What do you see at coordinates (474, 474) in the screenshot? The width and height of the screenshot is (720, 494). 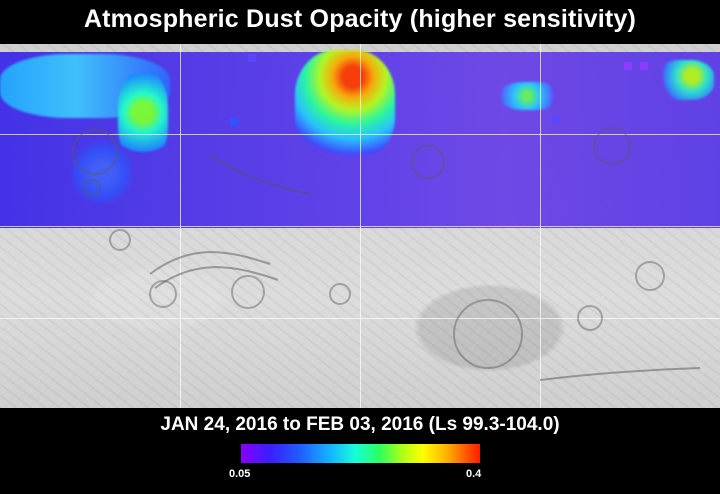 I see `colorbar-max-label: 0.4` at bounding box center [474, 474].